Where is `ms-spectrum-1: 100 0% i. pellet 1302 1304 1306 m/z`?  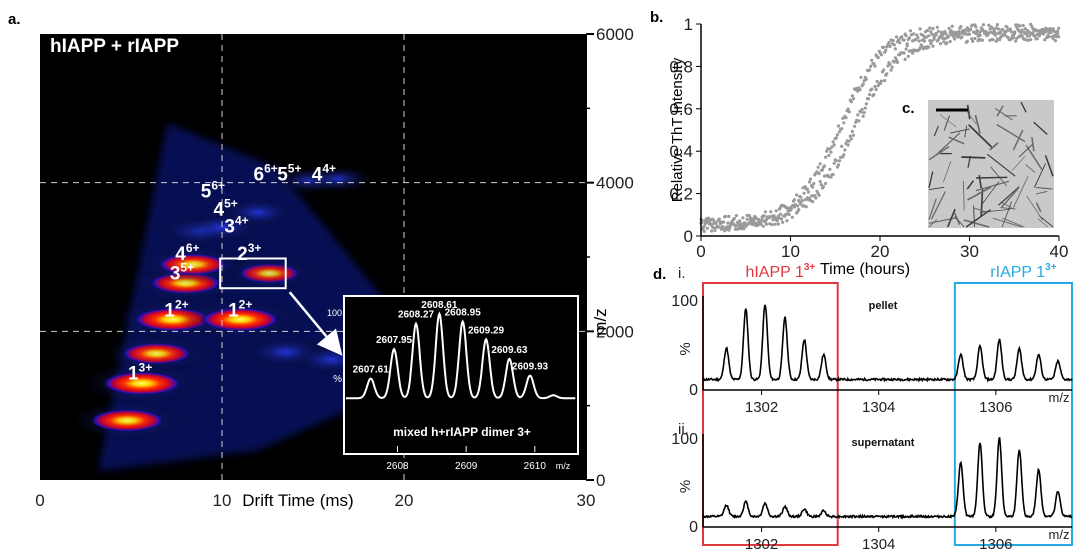 ms-spectrum-1: 100 0% i. pellet 1302 1304 1306 m/z is located at coordinates (872, 340).